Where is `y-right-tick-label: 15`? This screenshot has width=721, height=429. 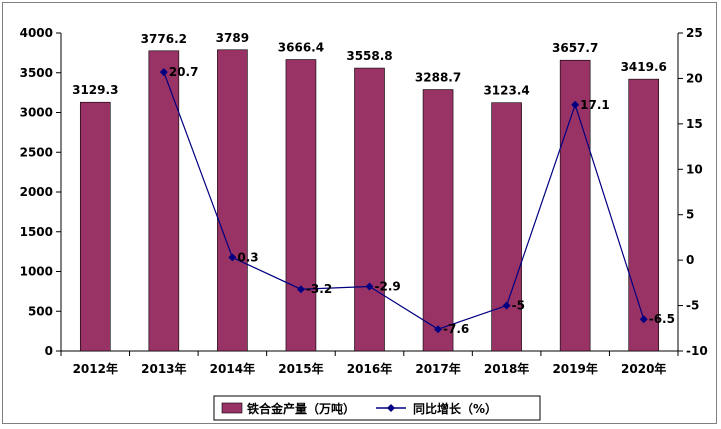
y-right-tick-label: 15 is located at coordinates (694, 124).